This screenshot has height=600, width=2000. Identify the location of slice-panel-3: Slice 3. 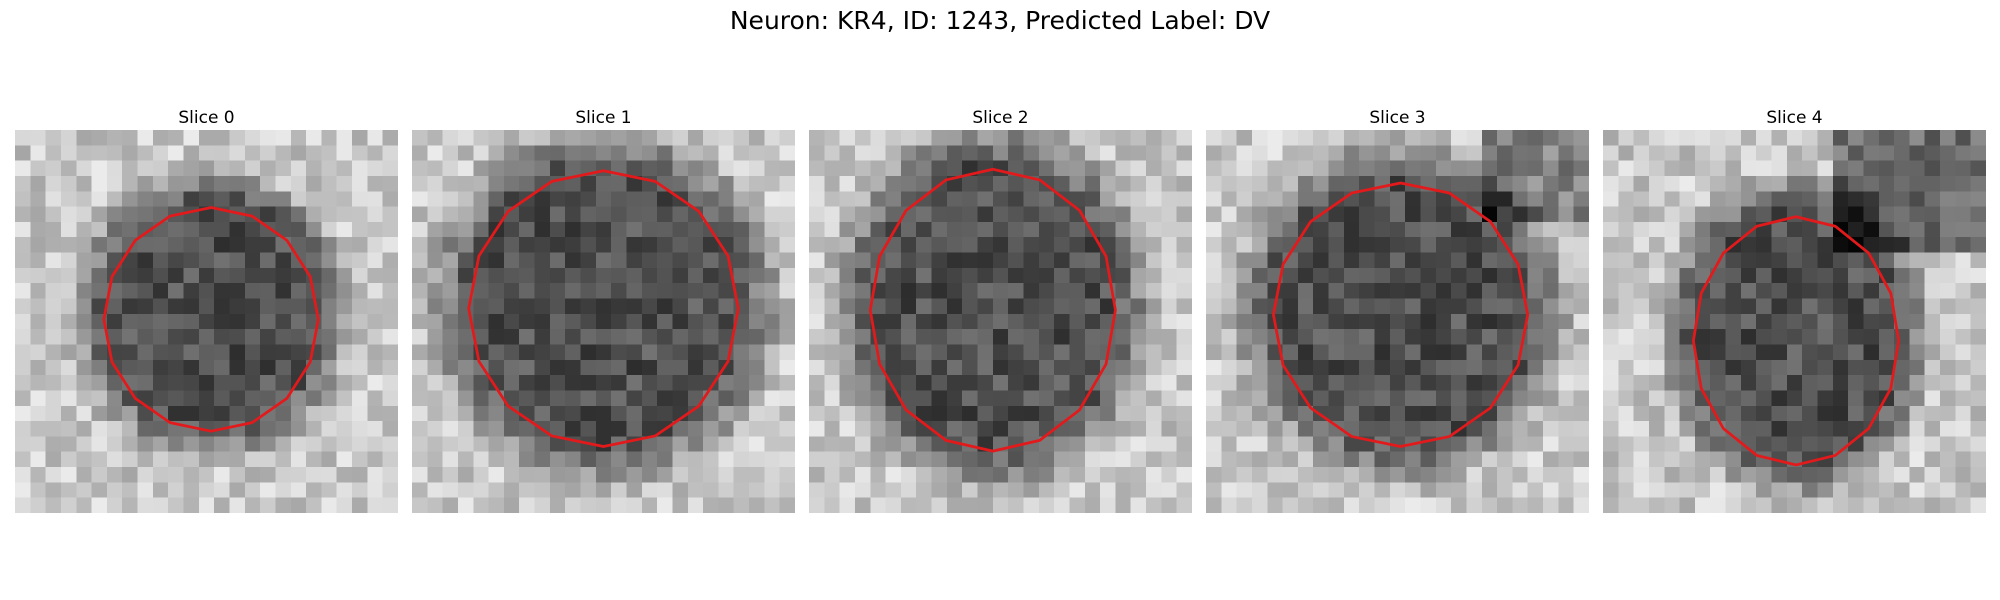
(1397, 309).